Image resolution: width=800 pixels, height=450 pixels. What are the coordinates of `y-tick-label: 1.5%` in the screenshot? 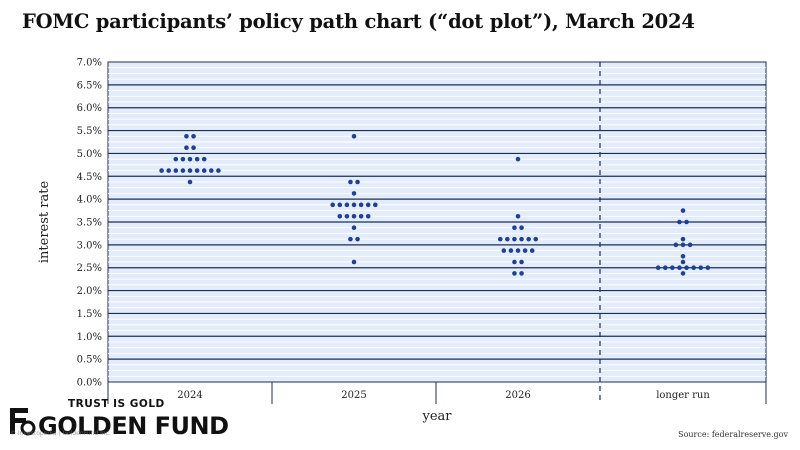 It's located at (89, 314).